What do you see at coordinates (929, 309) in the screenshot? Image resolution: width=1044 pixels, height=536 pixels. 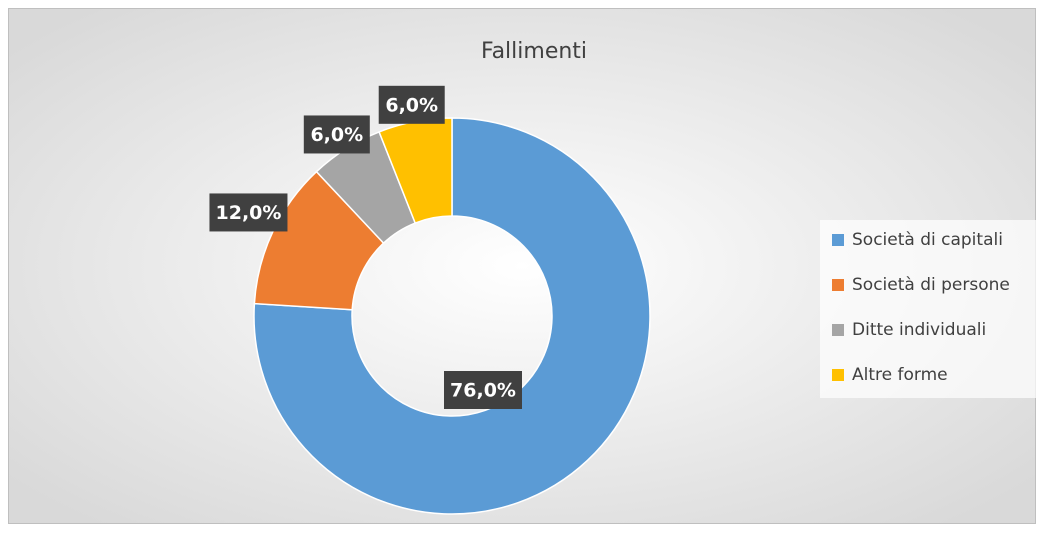 I see `legend-box` at bounding box center [929, 309].